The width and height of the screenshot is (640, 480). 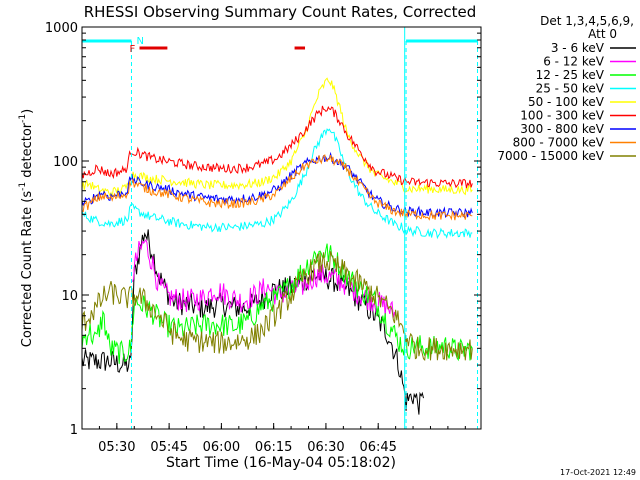 What do you see at coordinates (282, 439) in the screenshot?
I see `x-axis: 05:30 05:45 06:00 06:15 06:30 06:45` at bounding box center [282, 439].